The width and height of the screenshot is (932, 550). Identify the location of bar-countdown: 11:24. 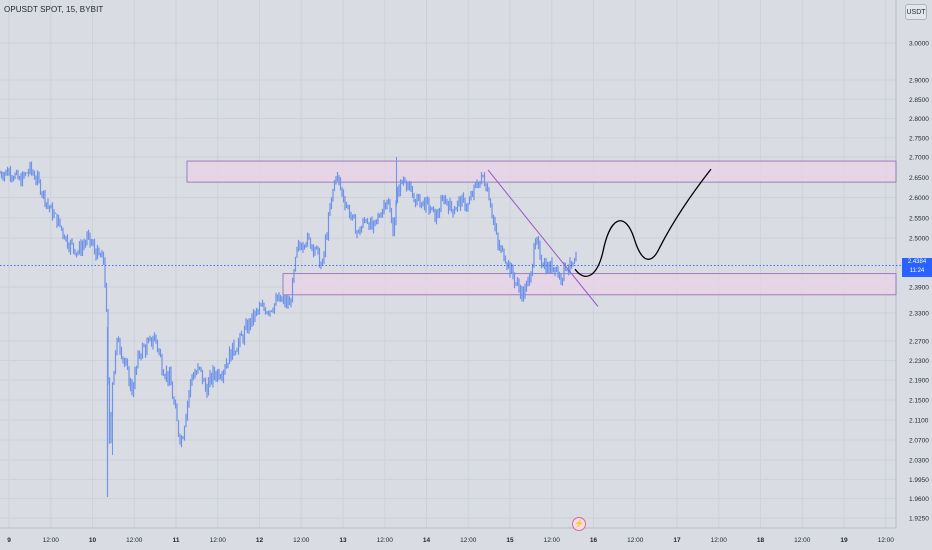
(917, 271).